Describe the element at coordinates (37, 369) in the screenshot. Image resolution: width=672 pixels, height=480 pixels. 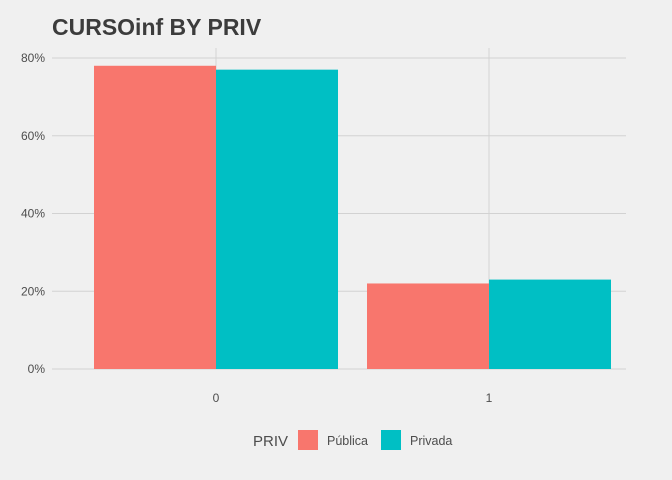
I see `y-tick-label: 0%` at that location.